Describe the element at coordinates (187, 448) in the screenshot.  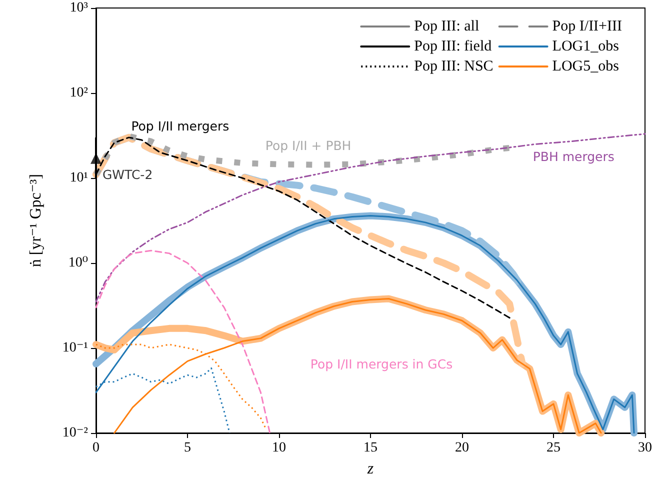
I see `x-tick-label: 5` at that location.